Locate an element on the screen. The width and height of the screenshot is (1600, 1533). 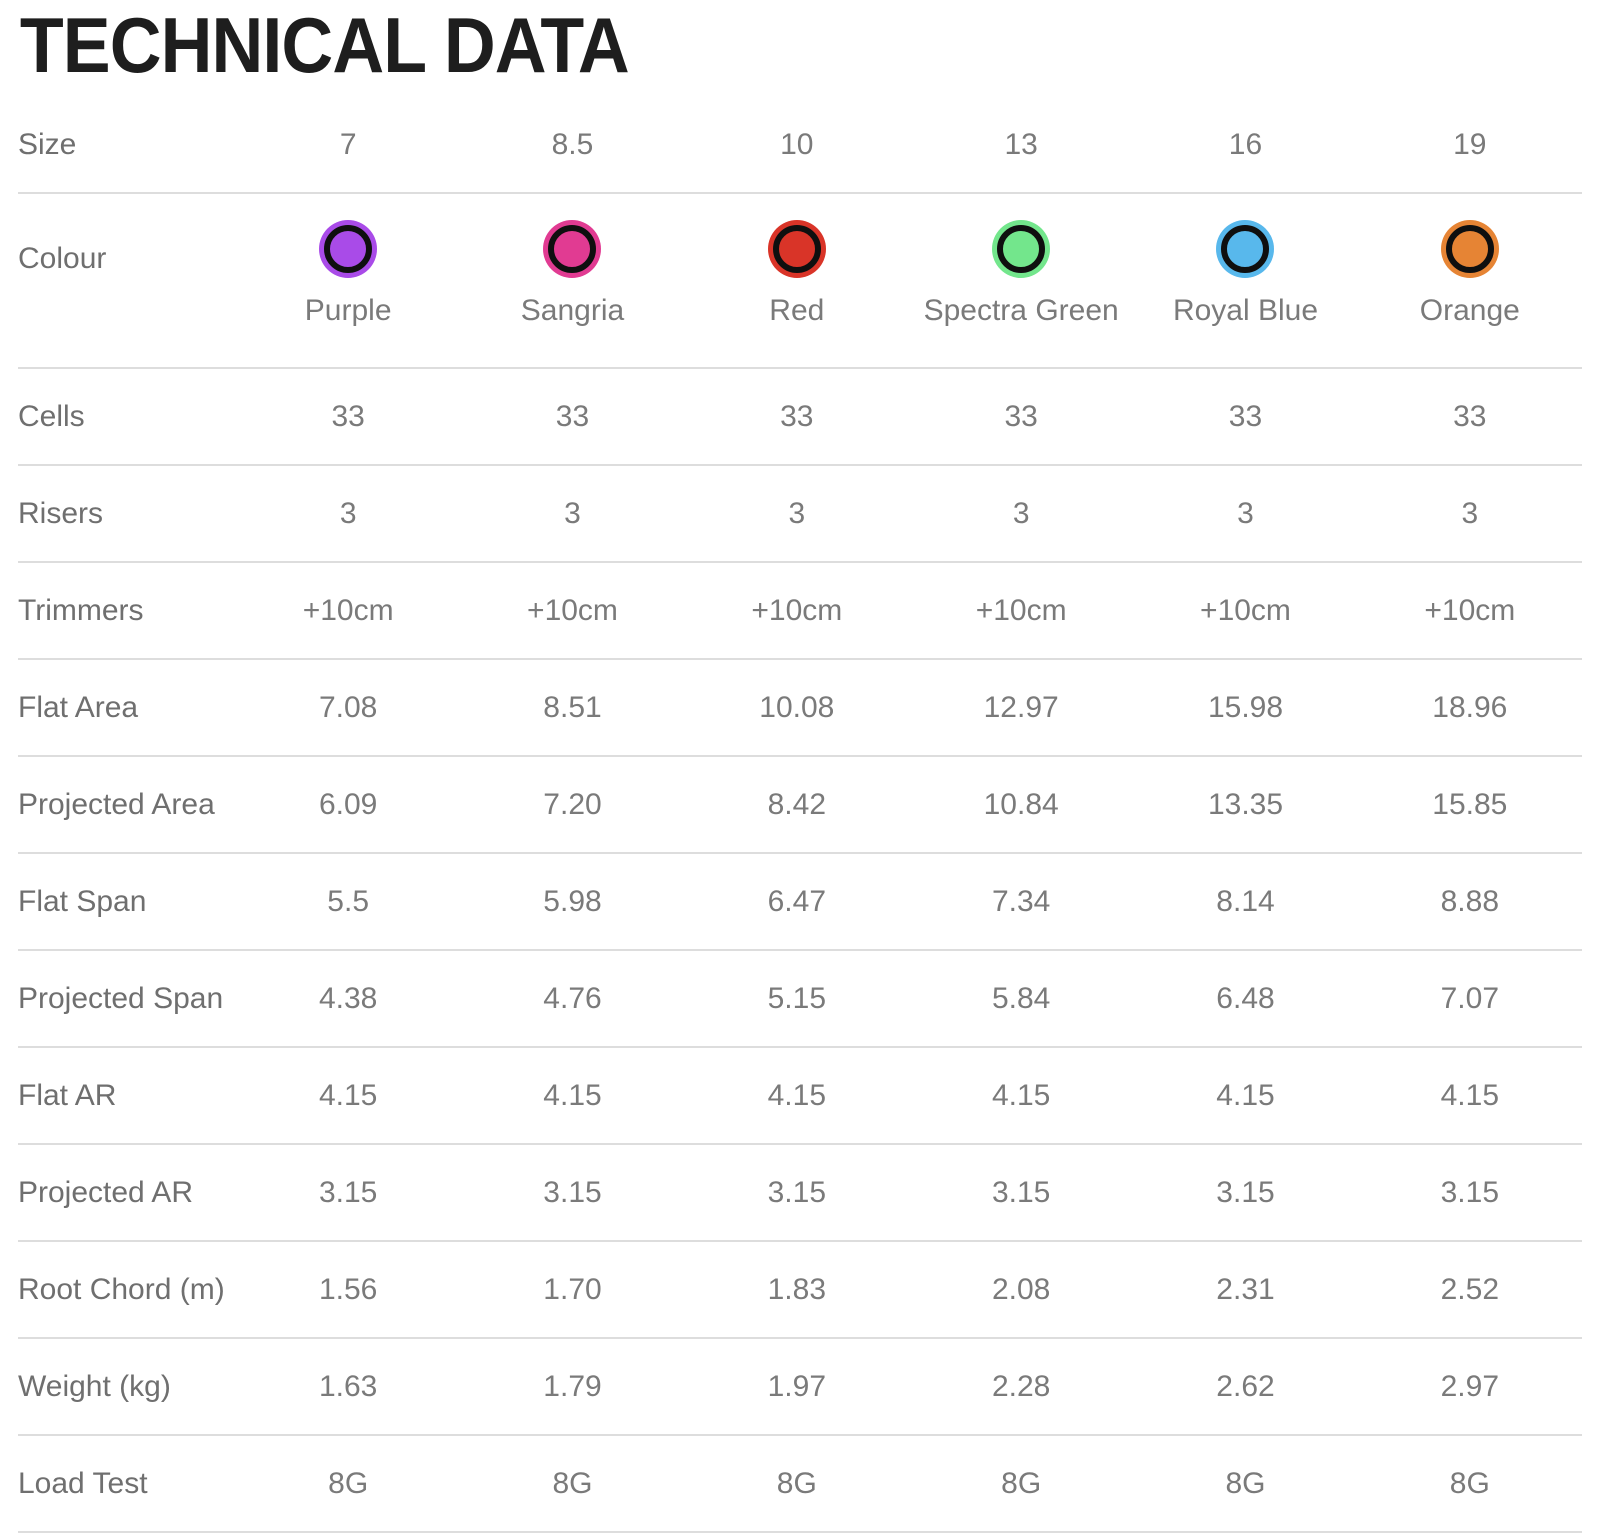
value-cell-projected-area-col4: 10.84 is located at coordinates (1021, 804).